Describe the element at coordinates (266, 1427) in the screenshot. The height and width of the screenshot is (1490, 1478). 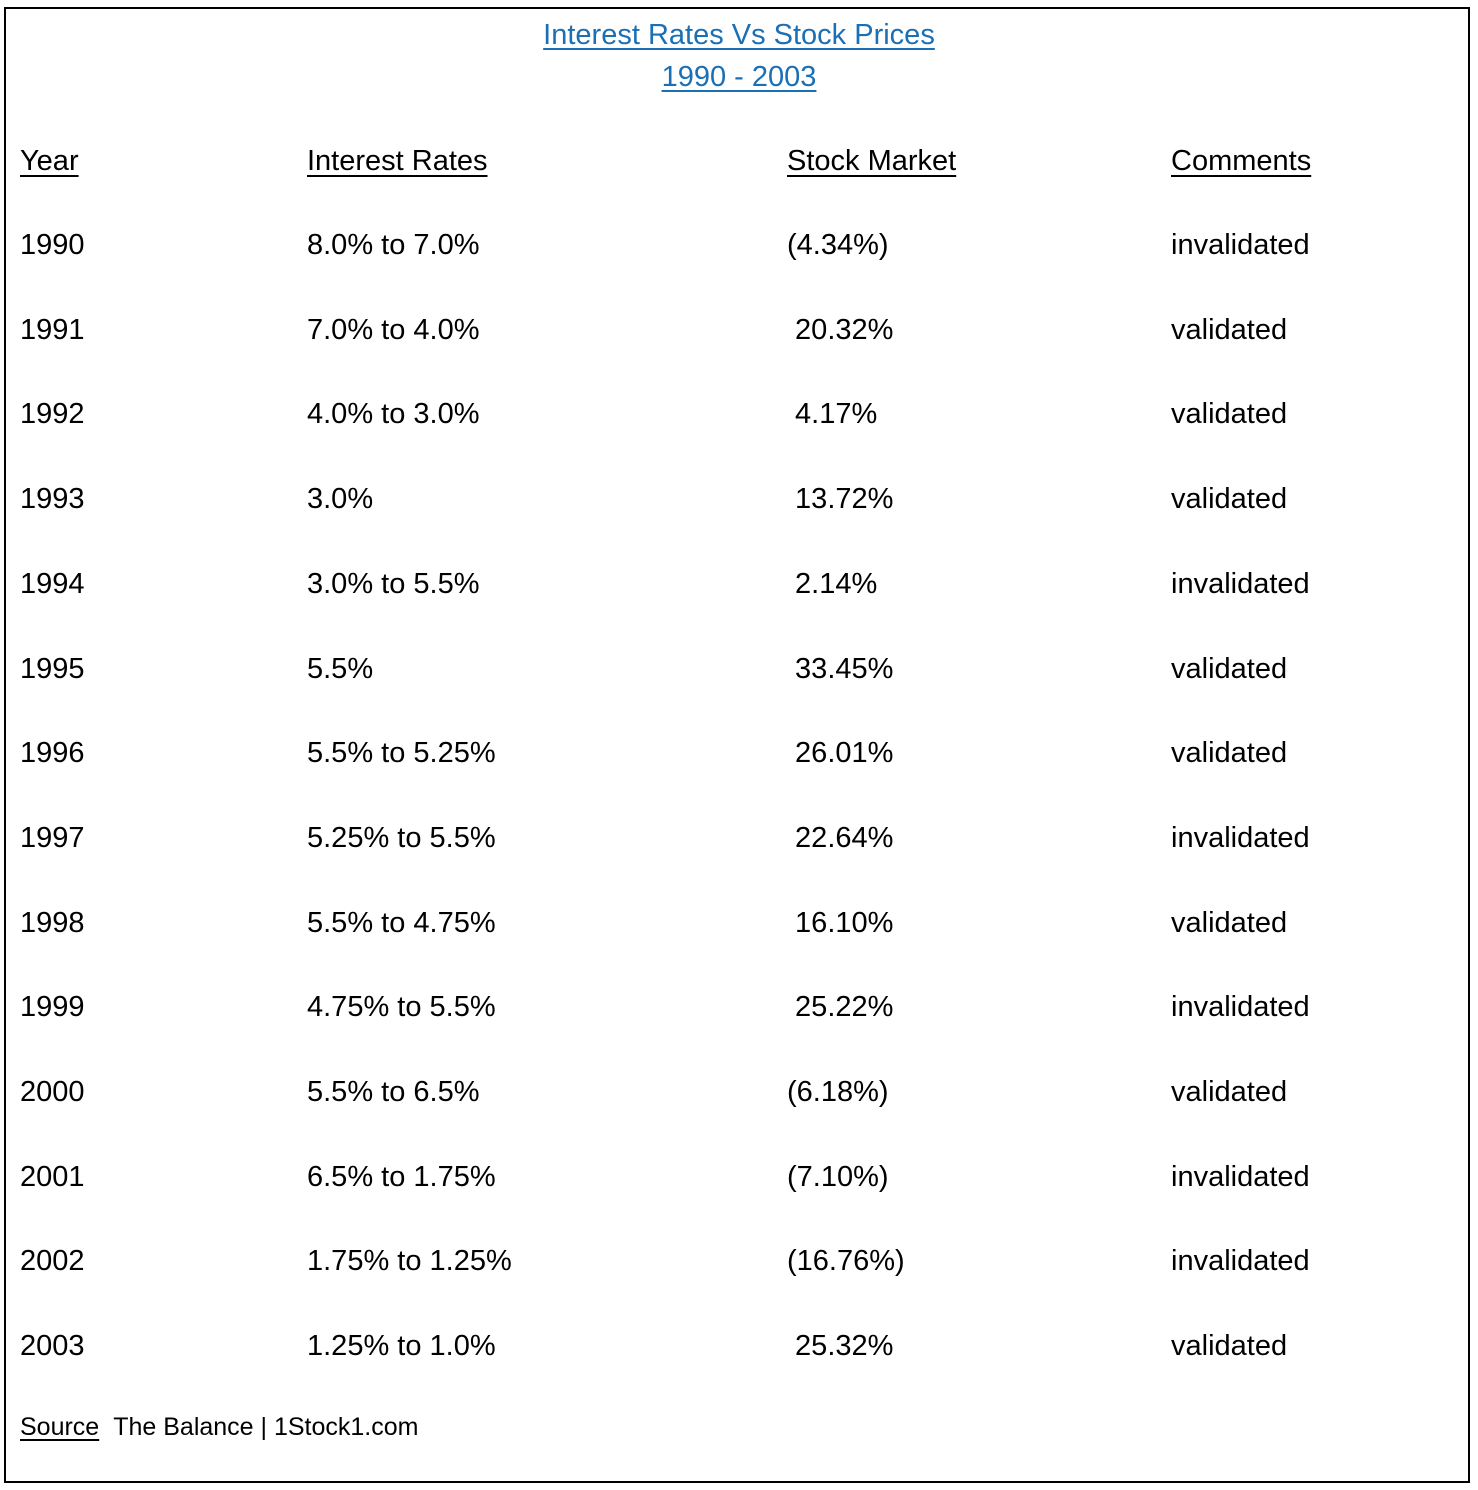
I see `source-text: The Balance | 1Stock1.com` at that location.